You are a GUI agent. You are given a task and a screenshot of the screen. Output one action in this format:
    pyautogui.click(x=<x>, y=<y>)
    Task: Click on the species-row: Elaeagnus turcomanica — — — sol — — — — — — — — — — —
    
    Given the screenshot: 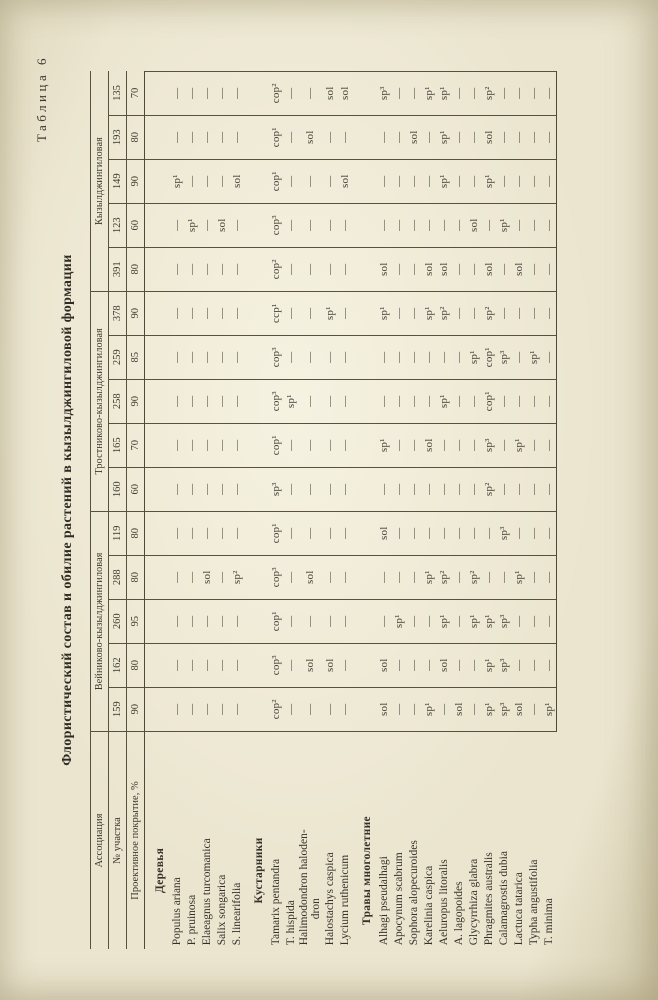 What is the action you would take?
    pyautogui.click(x=206, y=510)
    